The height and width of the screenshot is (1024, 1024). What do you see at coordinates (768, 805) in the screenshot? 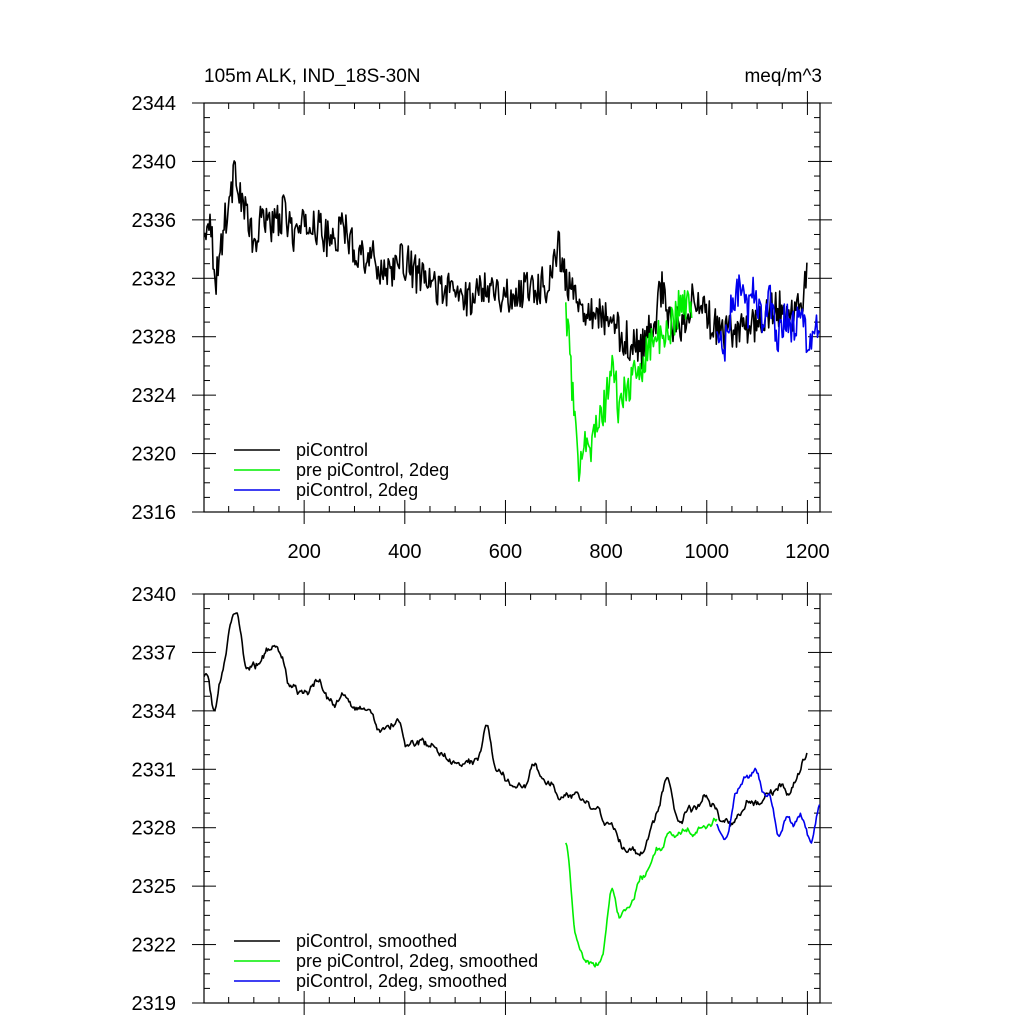
I see `series-line-picontrol-2deg-smoothed` at bounding box center [768, 805].